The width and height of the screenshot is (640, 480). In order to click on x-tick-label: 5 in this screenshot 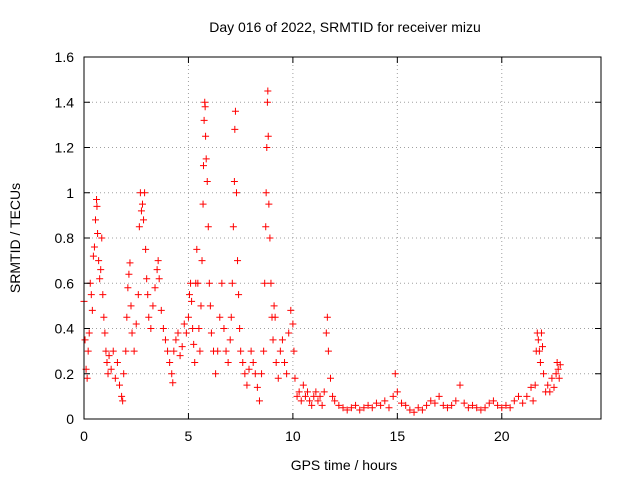, I will do `click(189, 436)`.